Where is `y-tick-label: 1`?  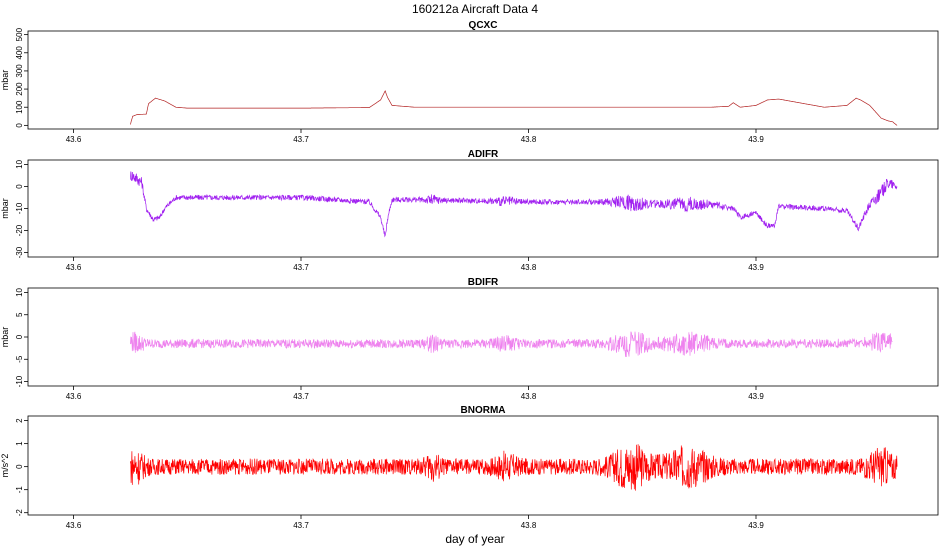 y-tick-label: 1 is located at coordinates (19, 443).